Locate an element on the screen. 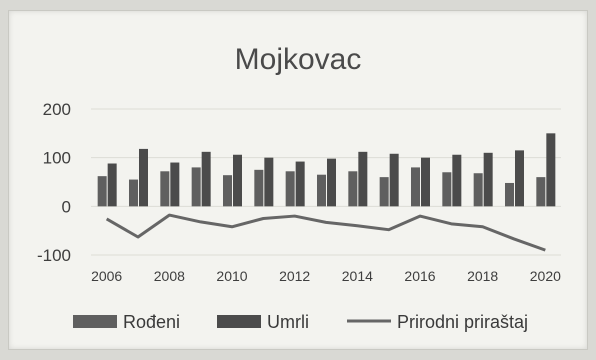  x-tick-label: 2010 is located at coordinates (231, 276).